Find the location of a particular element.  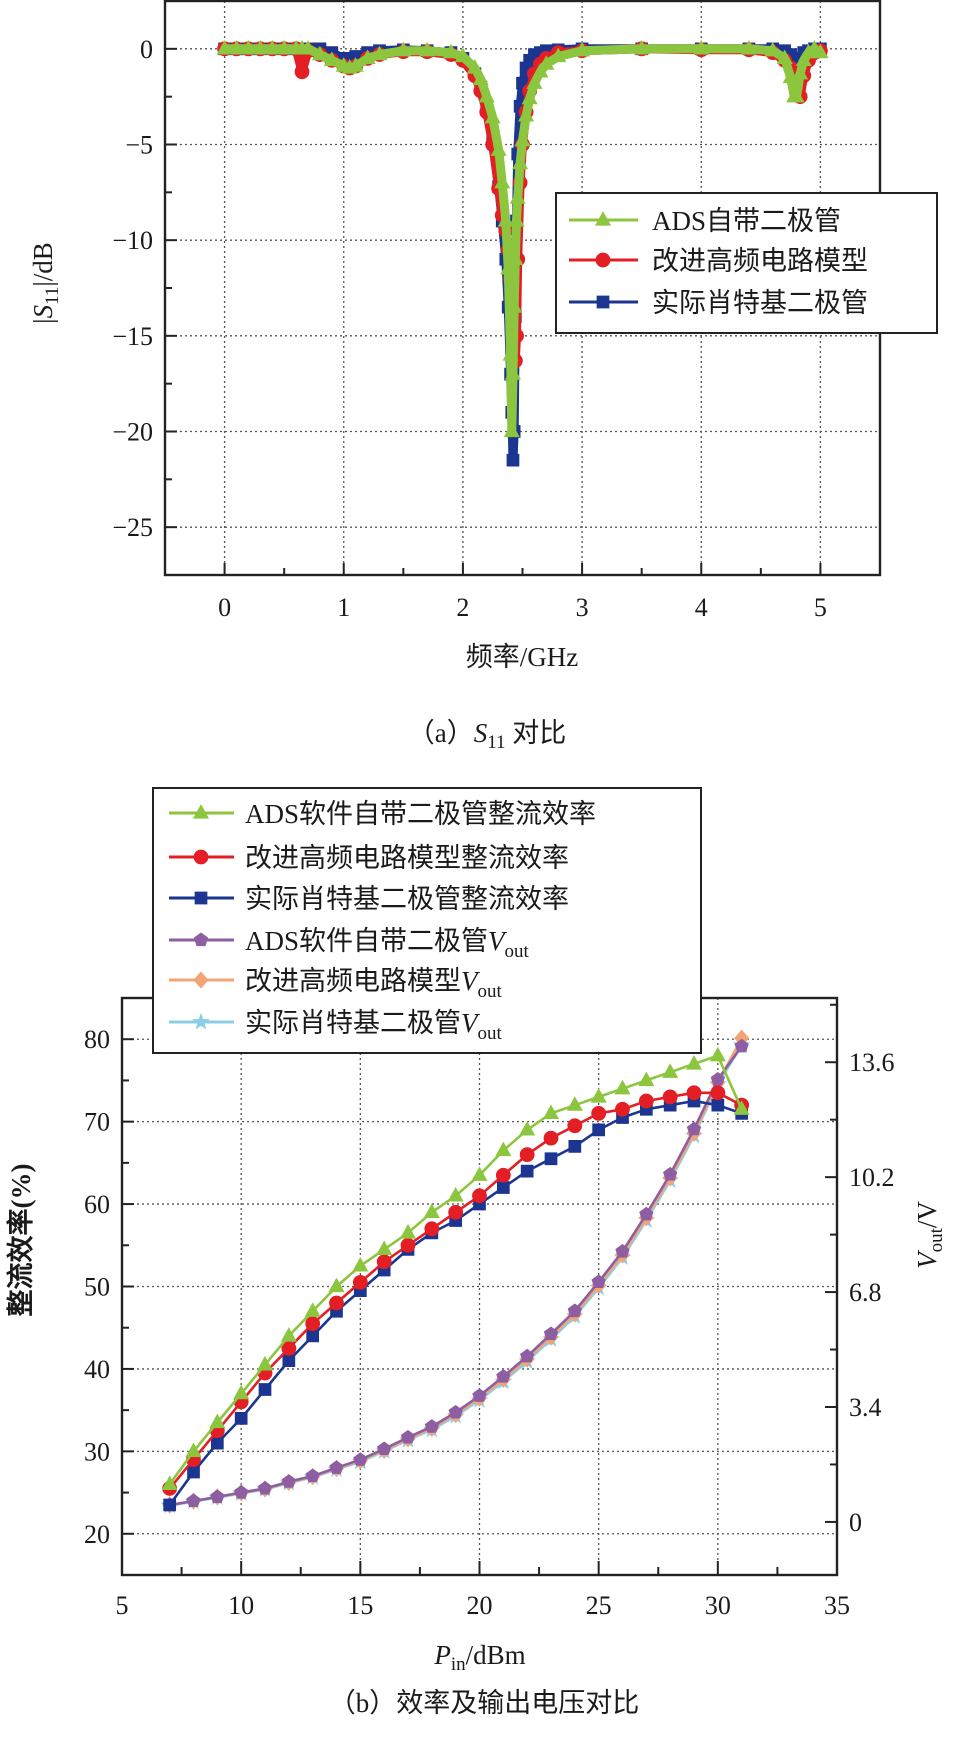

y-left-tick-label: 50 is located at coordinates (97, 1287).